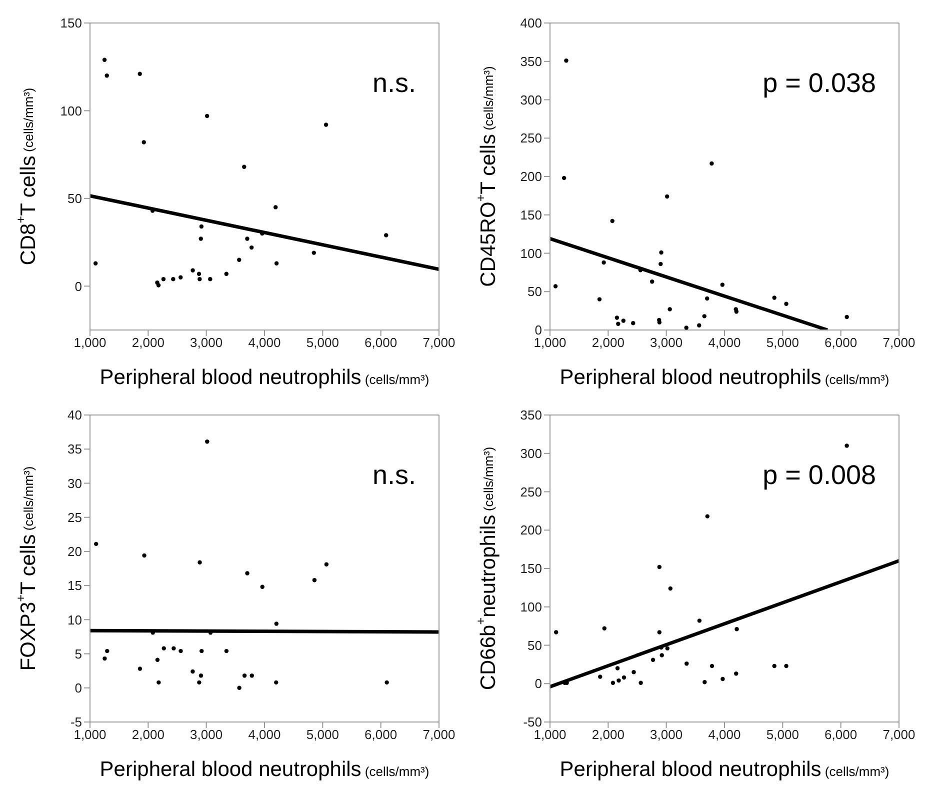  I want to click on x-tick-label: 7,000, so click(439, 734).